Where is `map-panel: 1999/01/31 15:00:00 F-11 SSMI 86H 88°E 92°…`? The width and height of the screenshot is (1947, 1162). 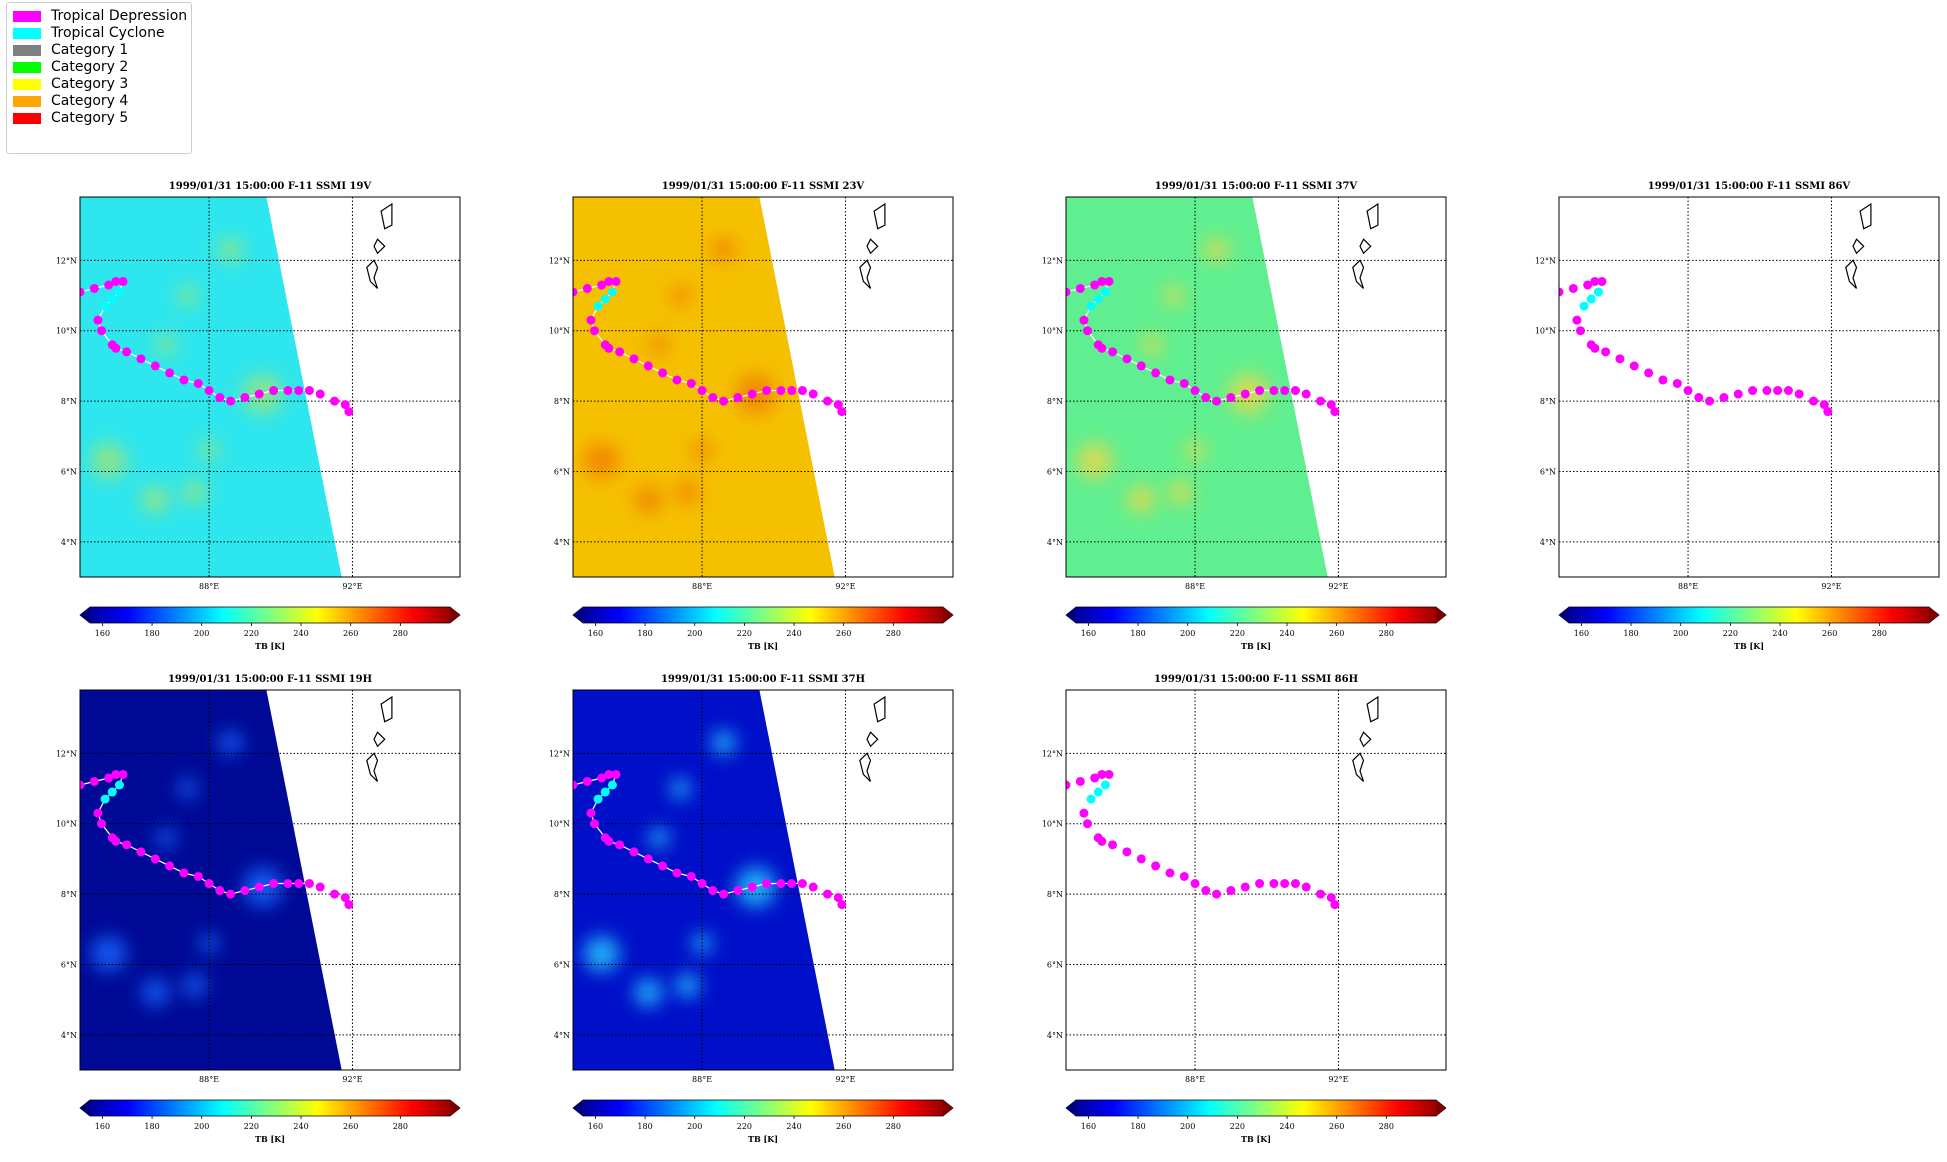 map-panel: 1999/01/31 15:00:00 F-11 SSMI 86H 88°E 92°… is located at coordinates (1244, 909).